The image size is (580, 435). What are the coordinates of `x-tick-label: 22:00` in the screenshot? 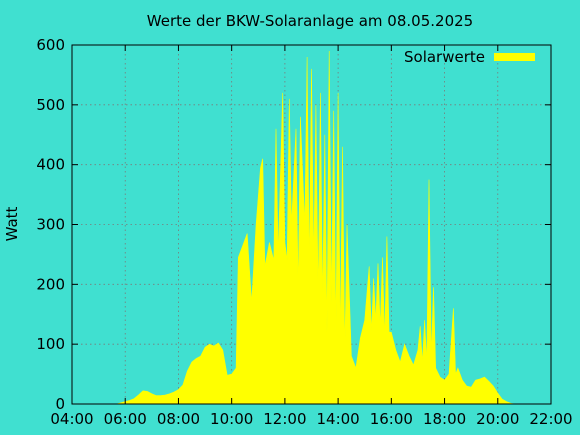 It's located at (550, 419).